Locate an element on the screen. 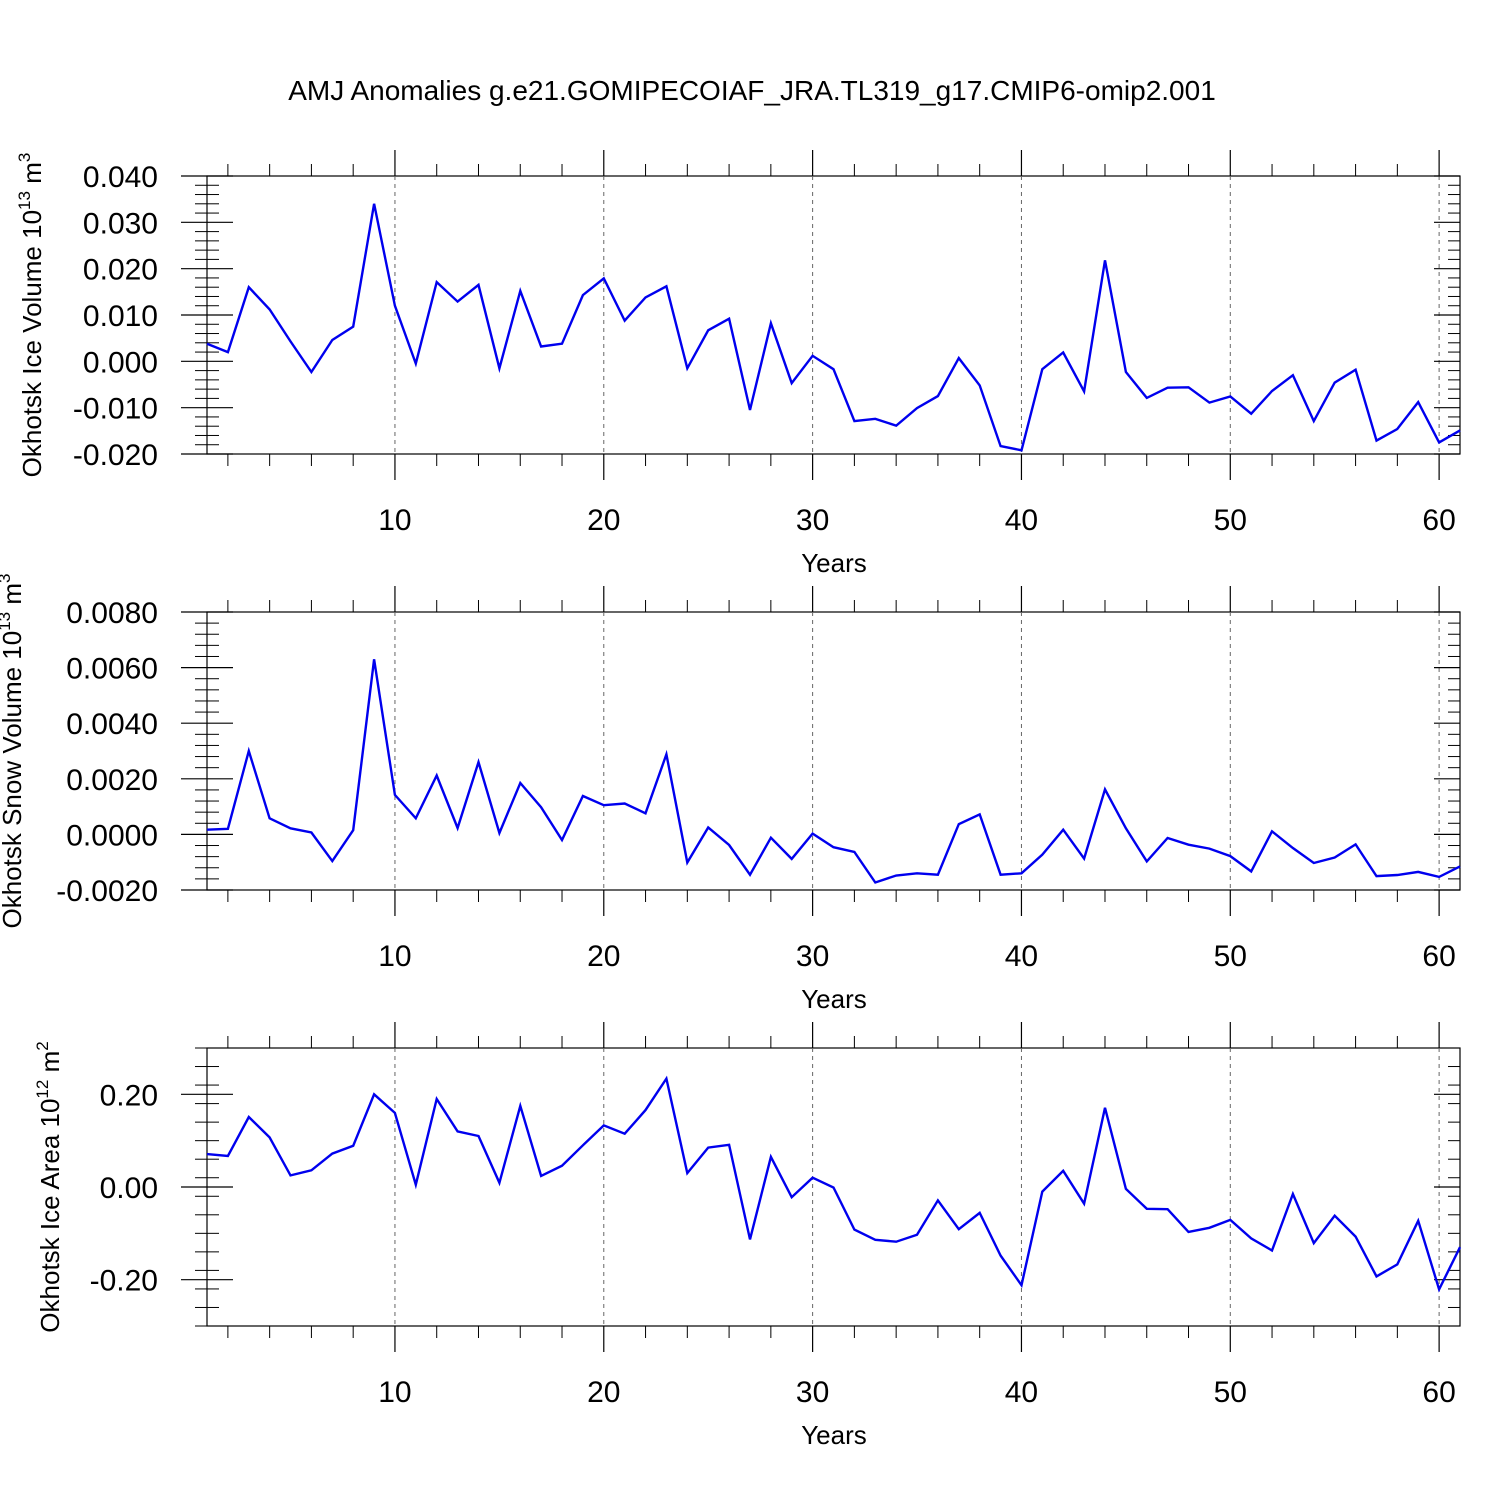 This screenshot has width=1500, height=1500. ice-volume-y-tick-label: -0.010 is located at coordinates (115, 409).